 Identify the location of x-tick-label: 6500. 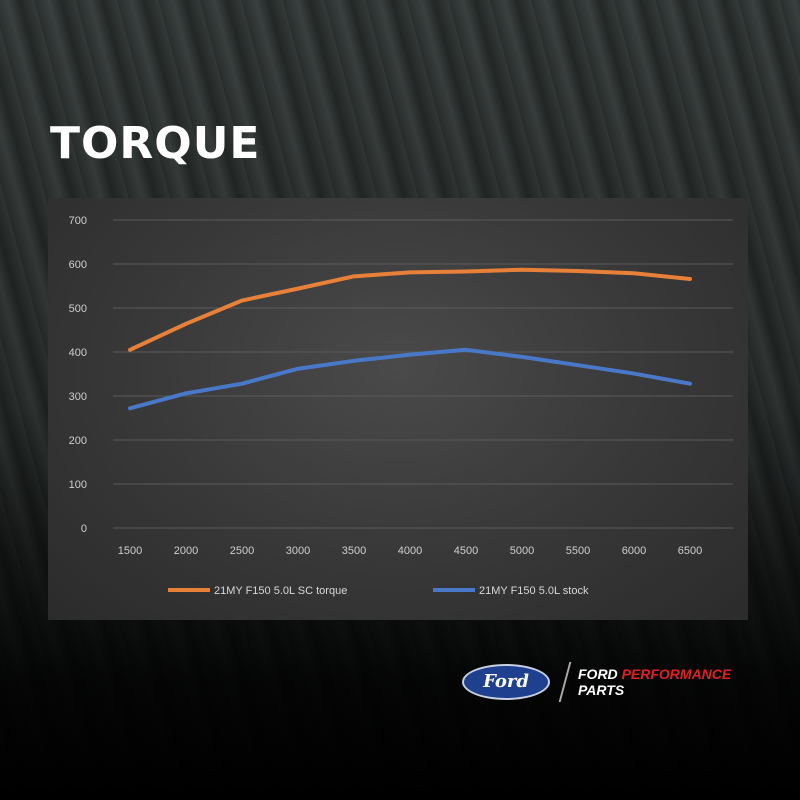
(690, 551).